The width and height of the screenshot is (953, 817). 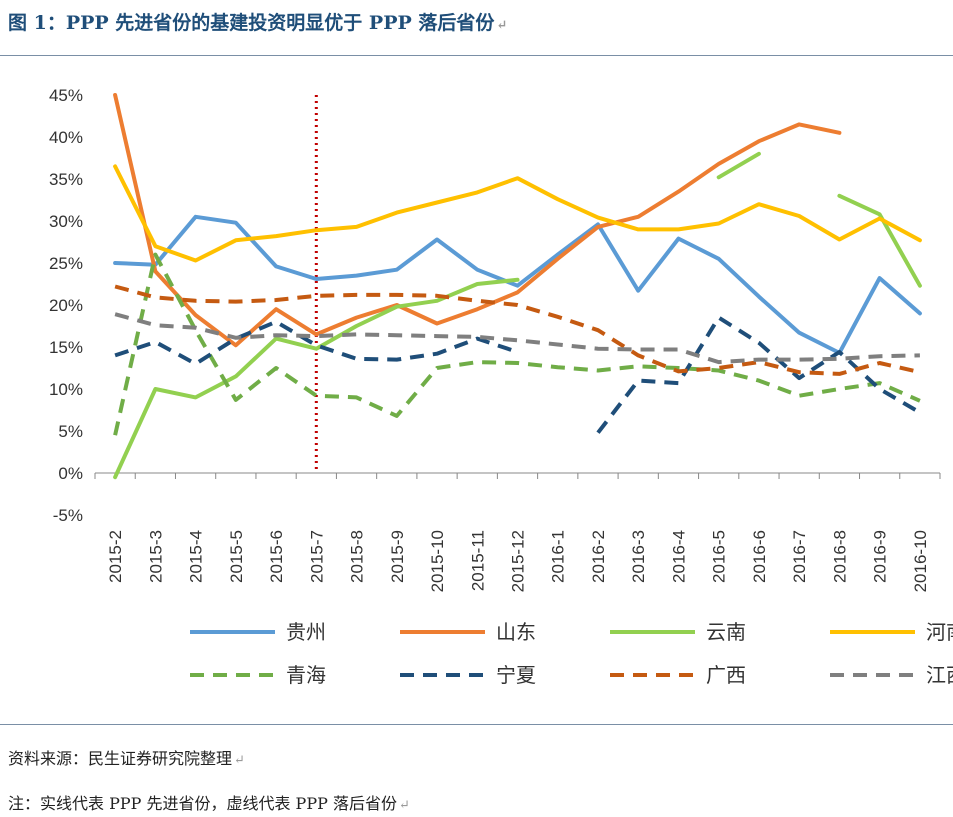 What do you see at coordinates (638, 556) in the screenshot?
I see `x-tick-label: 2016-3` at bounding box center [638, 556].